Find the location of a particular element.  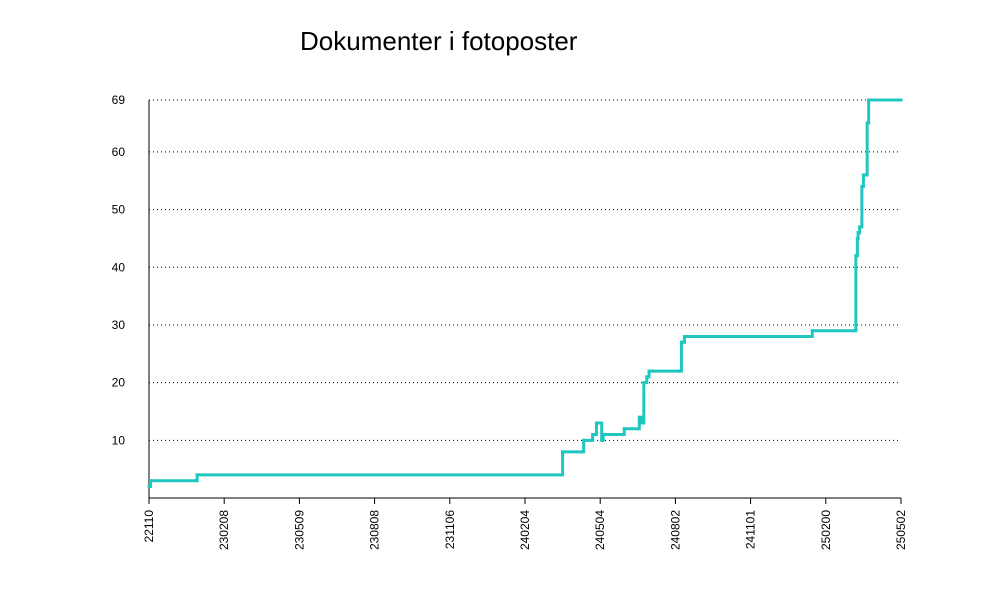

x-tick-label: 241101 is located at coordinates (751, 529).